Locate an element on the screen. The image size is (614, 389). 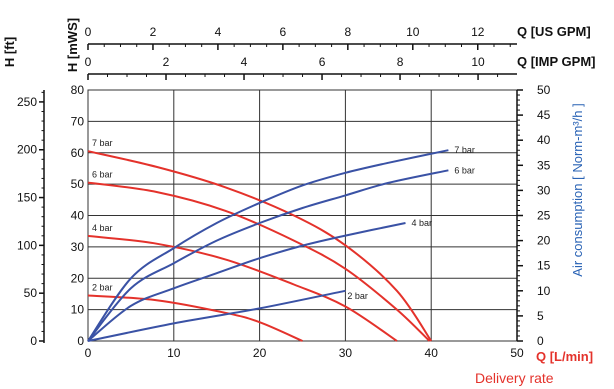
y-mws-tick-label: 70 is located at coordinates (78, 121).